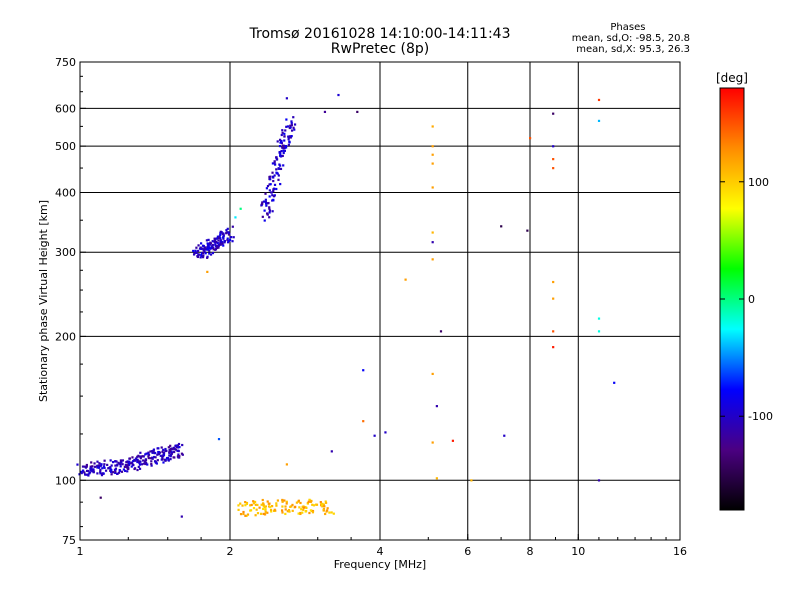 This screenshot has height=600, width=800. Describe the element at coordinates (80, 551) in the screenshot. I see `x-tick-label: 1` at that location.